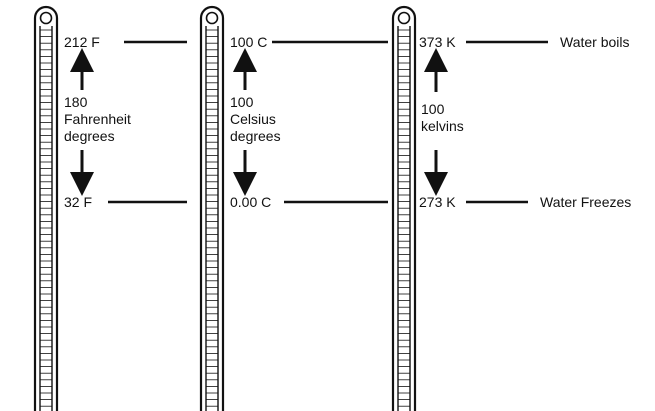 The image size is (655, 411). What do you see at coordinates (404, 208) in the screenshot?
I see `kelvin-thermometer-icon` at bounding box center [404, 208].